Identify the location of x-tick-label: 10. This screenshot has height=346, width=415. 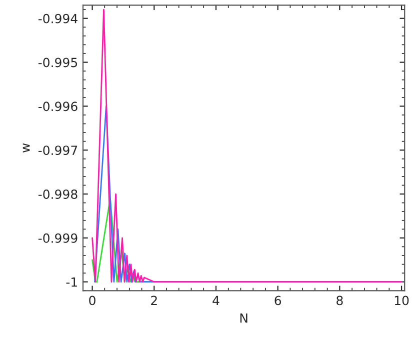
(401, 301).